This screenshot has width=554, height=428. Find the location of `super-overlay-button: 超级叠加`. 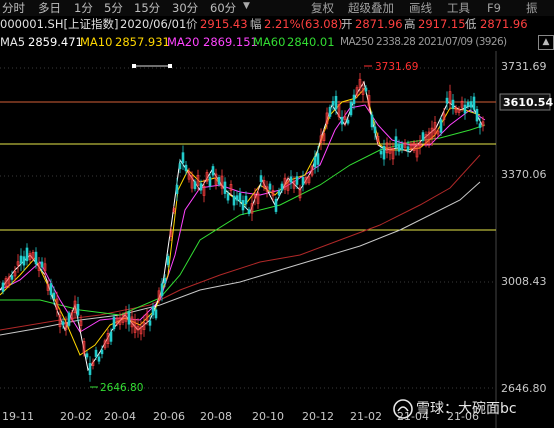

super-overlay-button: 超级叠加 is located at coordinates (371, 8).